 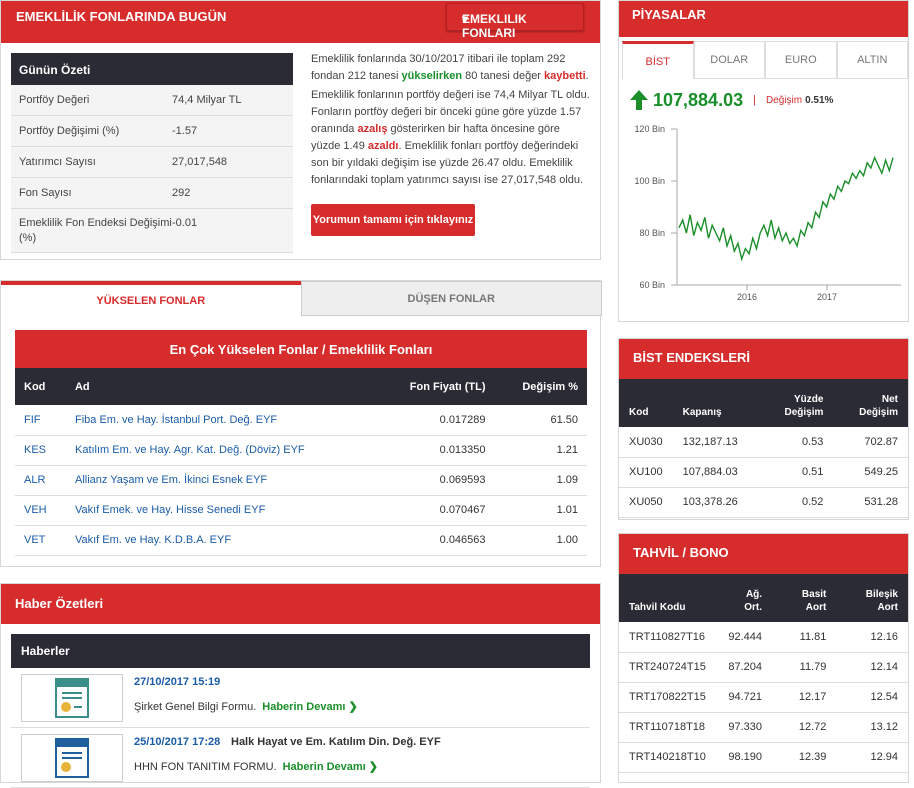 I want to click on summary-title: Günün Özeti, so click(x=152, y=69).